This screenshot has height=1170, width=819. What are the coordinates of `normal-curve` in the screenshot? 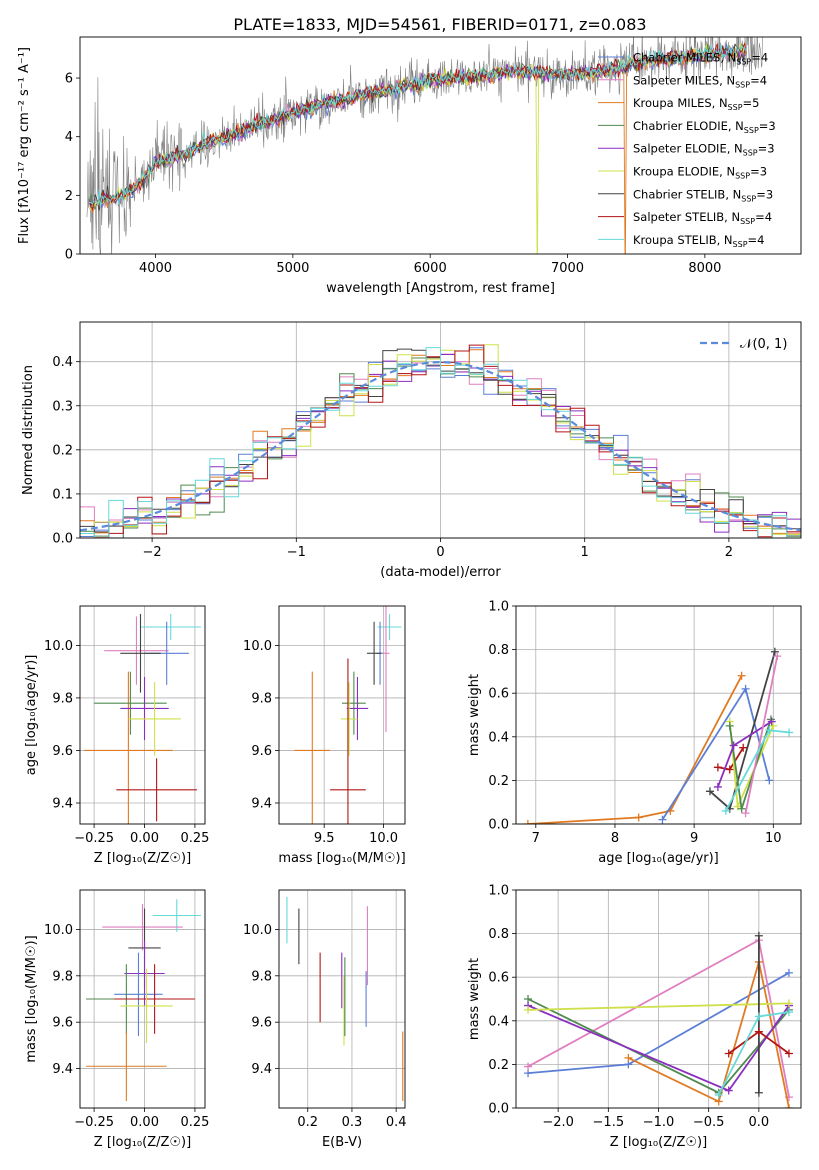 It's located at (440, 446).